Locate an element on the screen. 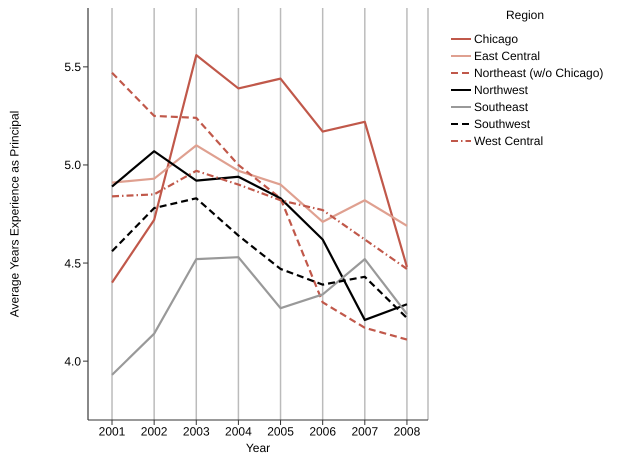 This screenshot has height=456, width=628. legend-label: East Central is located at coordinates (507, 55).